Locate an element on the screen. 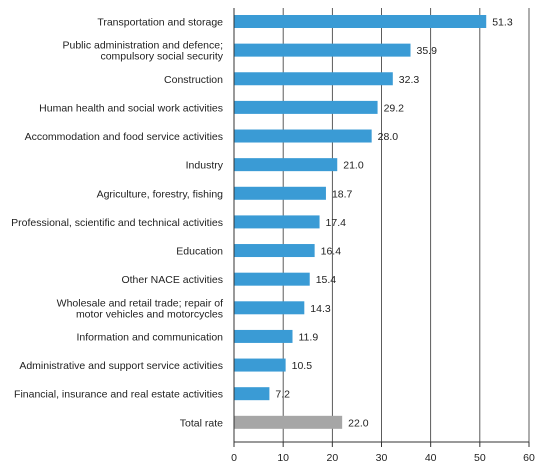 The width and height of the screenshot is (541, 472). x-tick-label: 40 is located at coordinates (431, 458).